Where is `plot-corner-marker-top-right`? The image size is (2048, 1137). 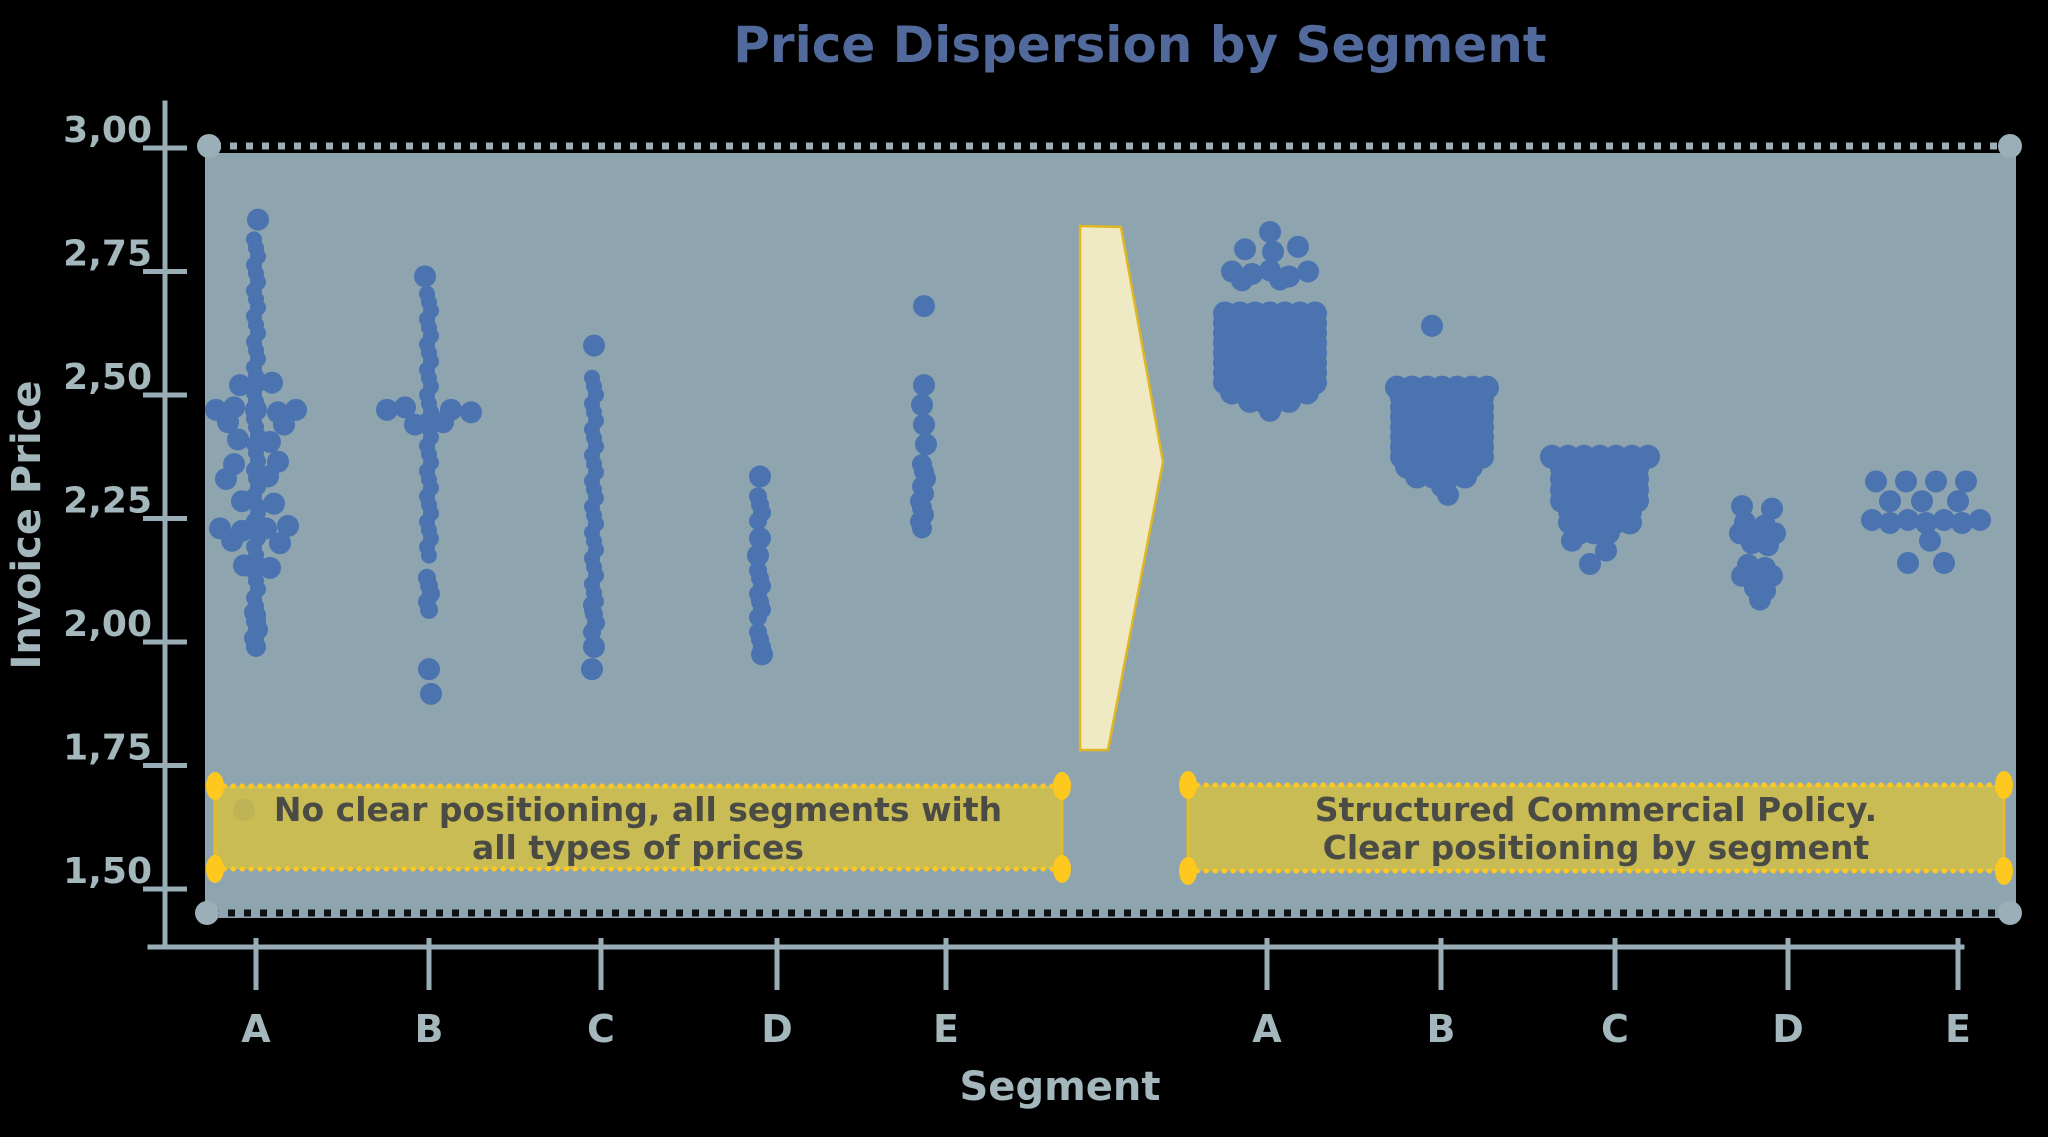 plot-corner-marker-top-right is located at coordinates (2010, 146).